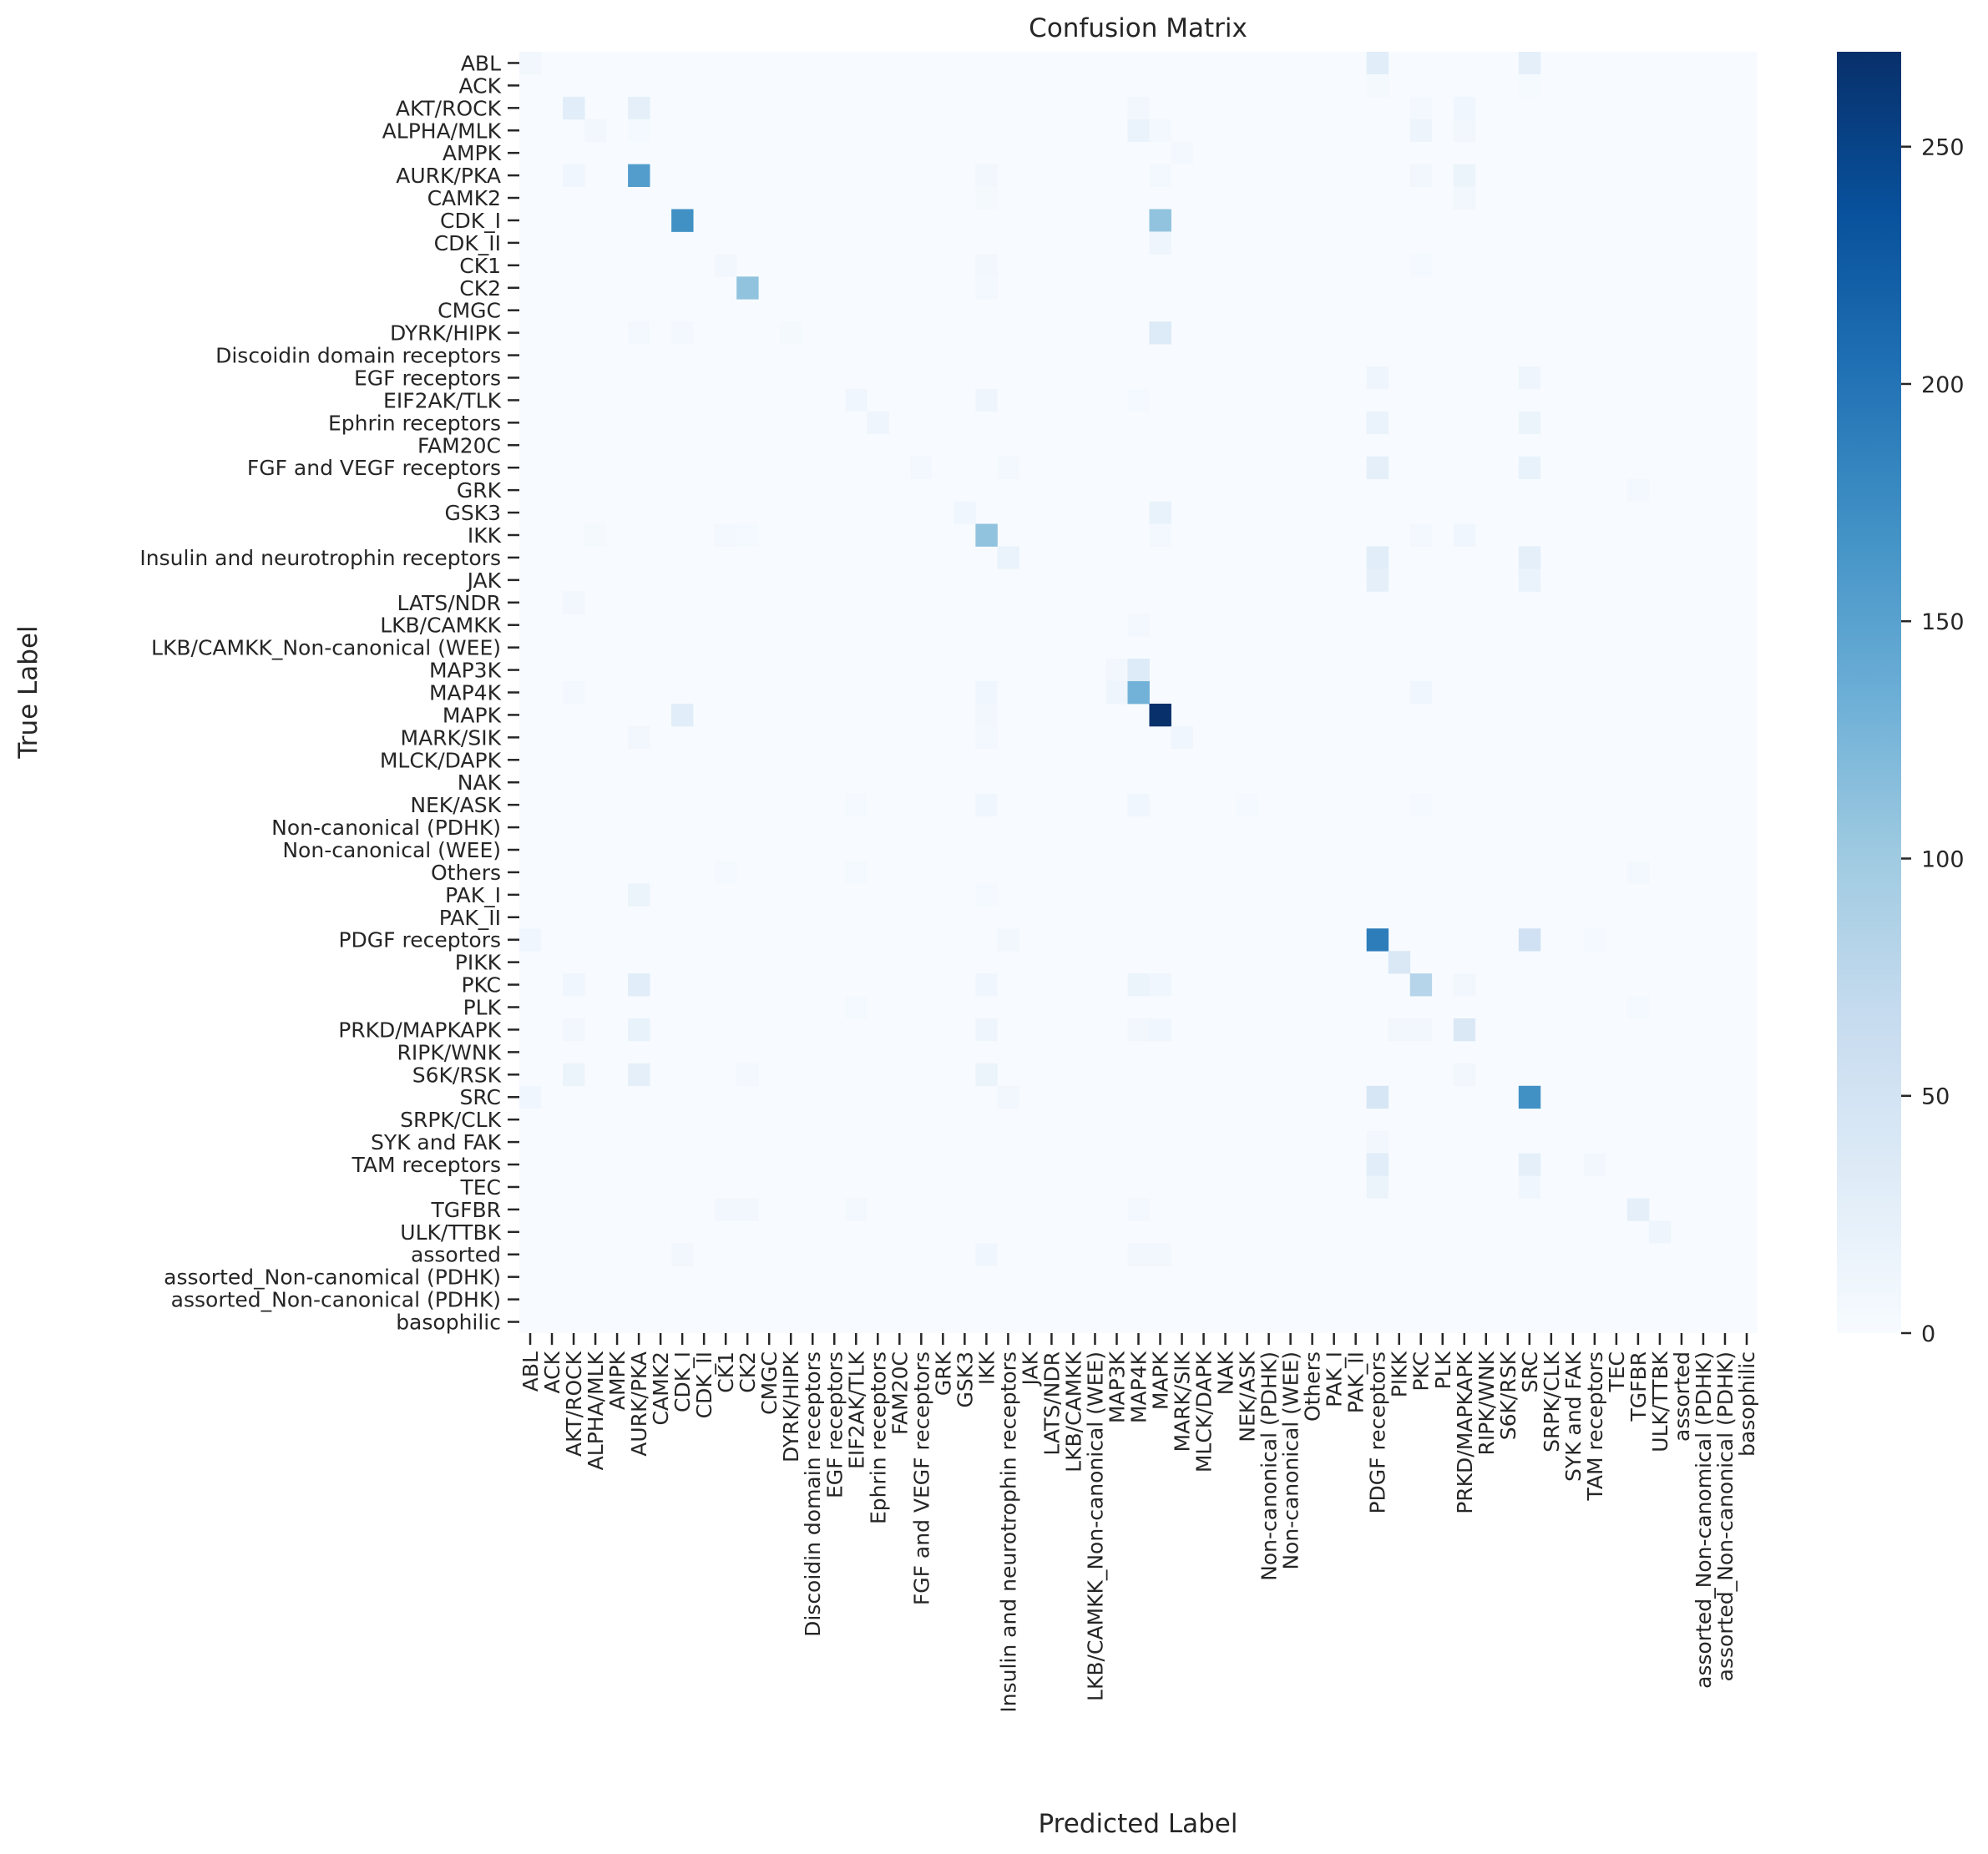 This screenshot has height=1854, width=1988. What do you see at coordinates (813, 1494) in the screenshot?
I see `x-tick-label: Discoidin domain receptors` at bounding box center [813, 1494].